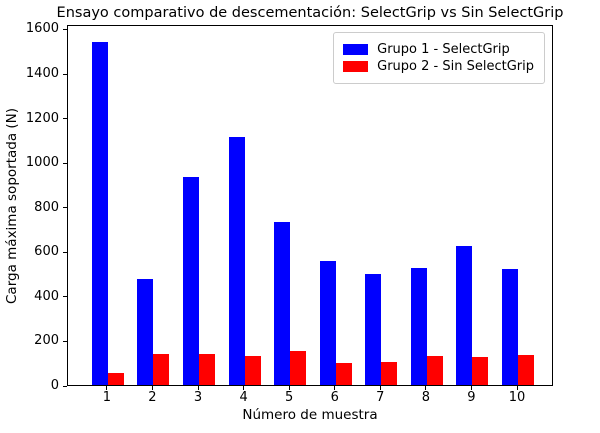 This screenshot has height=433, width=600. Describe the element at coordinates (42, 74) in the screenshot. I see `y-tick-label: 1400` at that location.